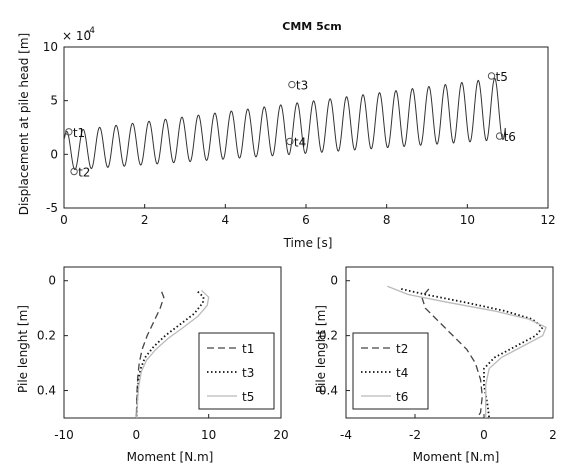 The height and width of the screenshot is (465, 563). I want to click on x-tick-label: -2, so click(415, 435).